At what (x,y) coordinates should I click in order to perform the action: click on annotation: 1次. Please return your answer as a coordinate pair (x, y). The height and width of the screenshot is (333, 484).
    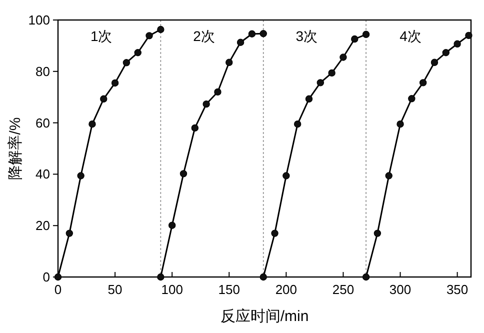
    Looking at the image, I should click on (101, 36).